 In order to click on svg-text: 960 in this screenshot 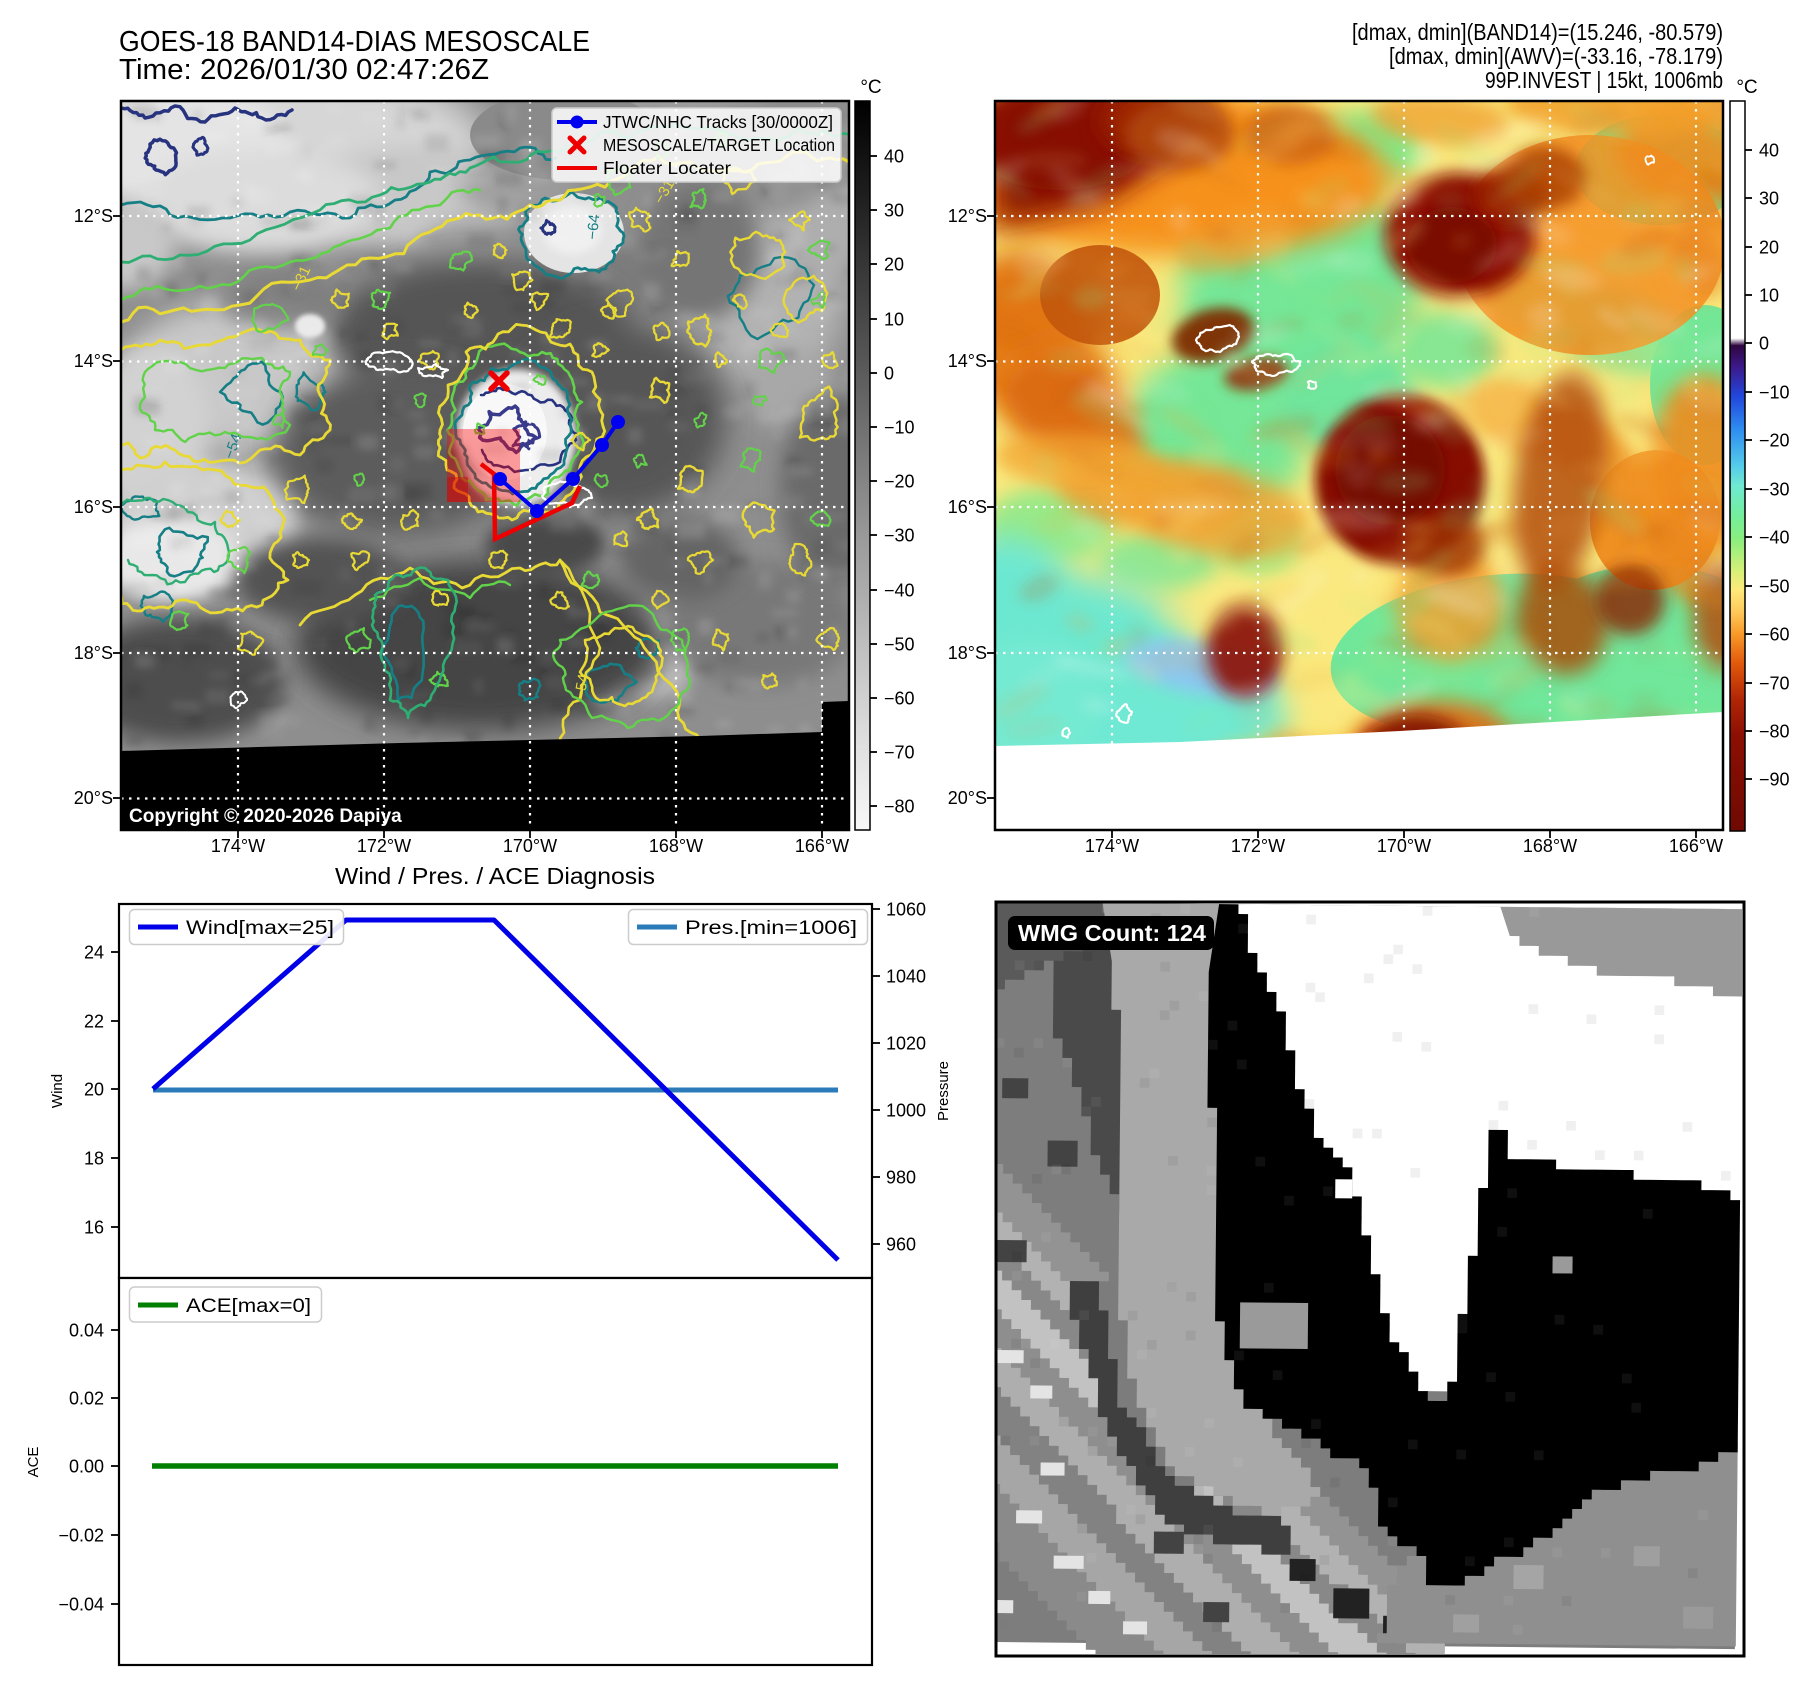, I will do `click(901, 1245)`.